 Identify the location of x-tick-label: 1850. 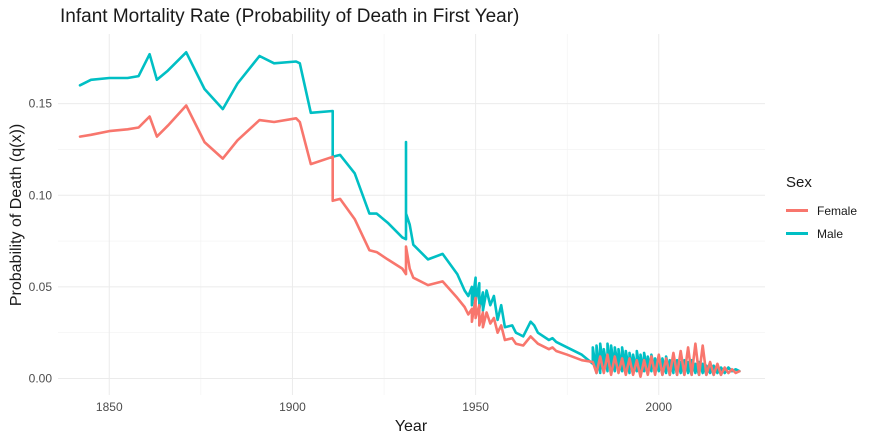
(109, 407).